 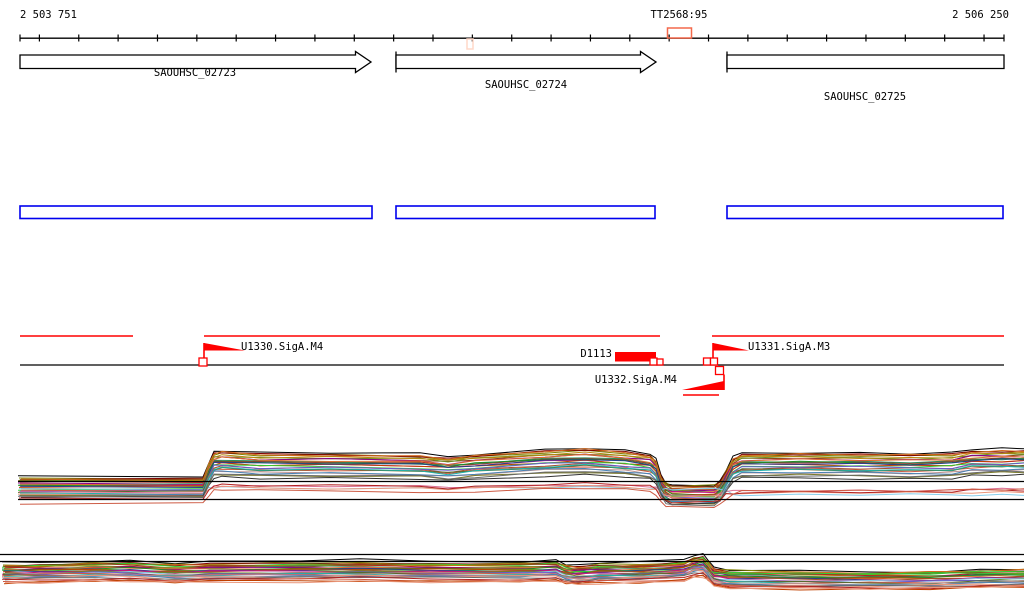 I want to click on gene-track, so click(x=512, y=62).